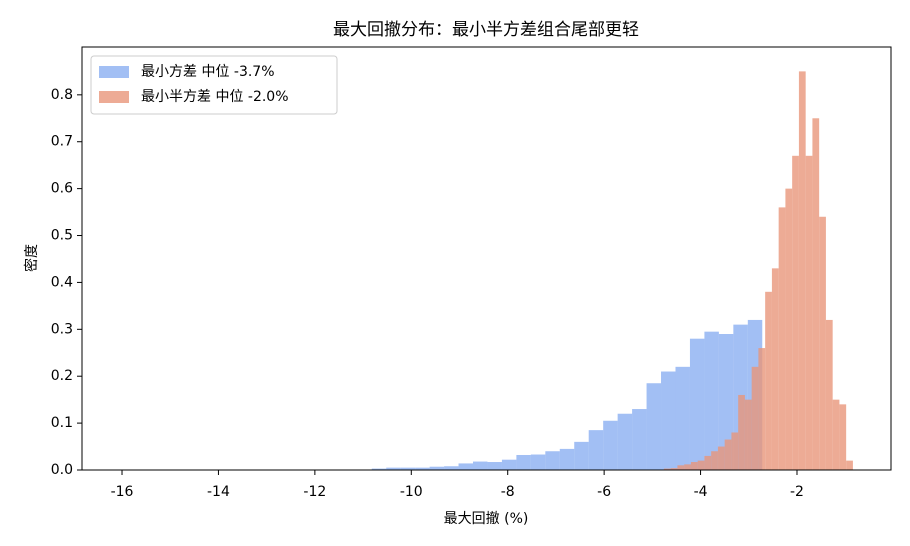  Describe the element at coordinates (411, 492) in the screenshot. I see `x-tick-label: -10` at that location.